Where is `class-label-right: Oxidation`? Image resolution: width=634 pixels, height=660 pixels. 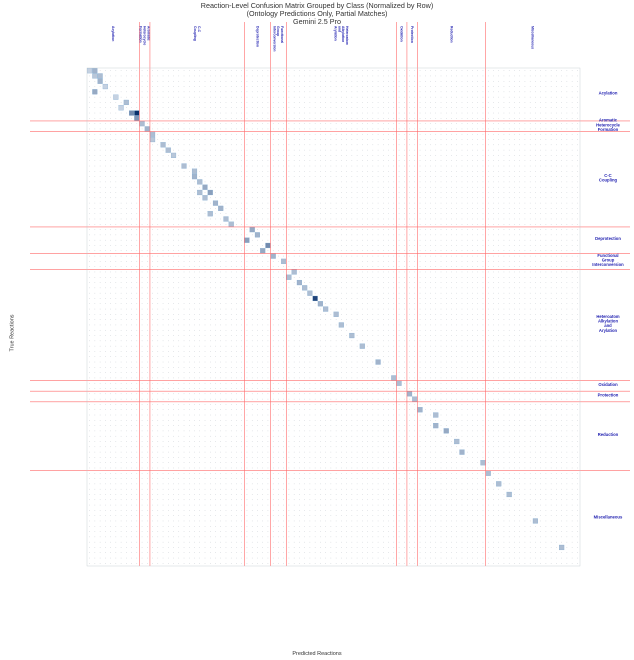 class-label-right: Oxidation is located at coordinates (608, 384).